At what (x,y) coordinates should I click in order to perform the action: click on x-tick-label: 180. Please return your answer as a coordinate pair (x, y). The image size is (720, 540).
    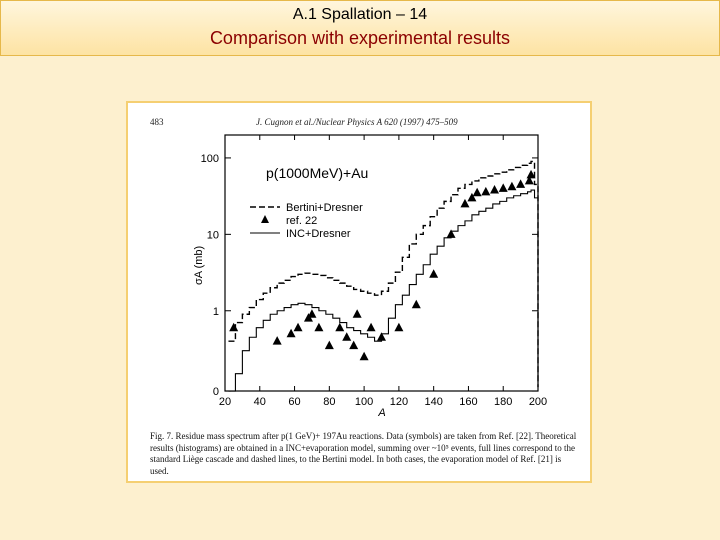
    Looking at the image, I should click on (503, 402).